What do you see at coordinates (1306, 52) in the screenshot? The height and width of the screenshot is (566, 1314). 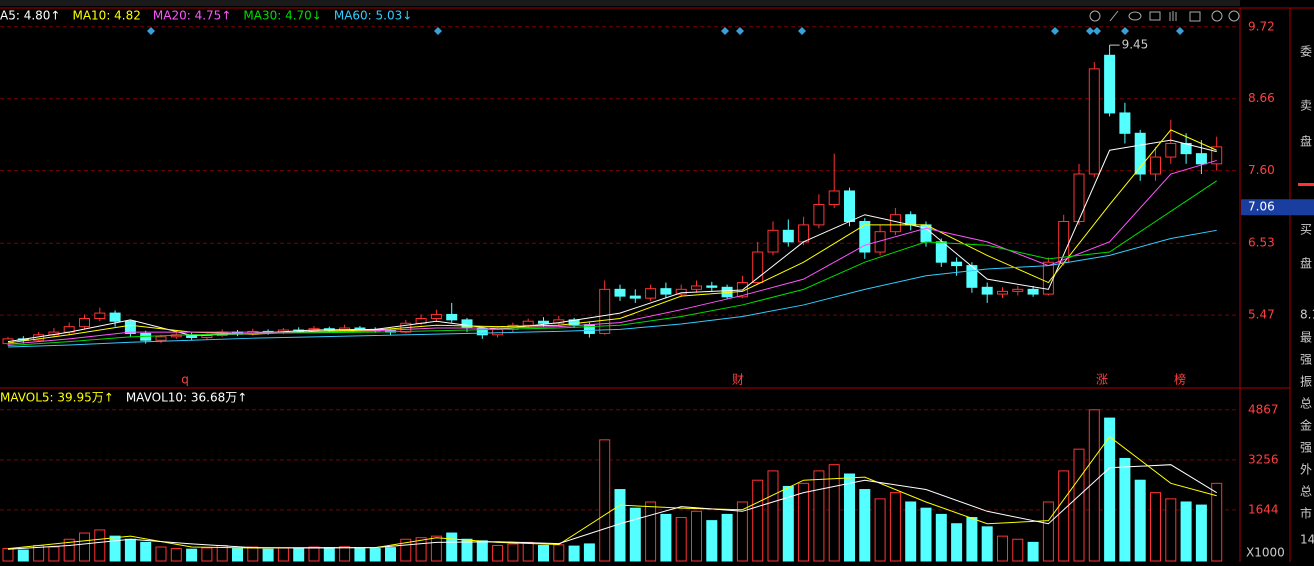 I see `sidebar-text: 委` at bounding box center [1306, 52].